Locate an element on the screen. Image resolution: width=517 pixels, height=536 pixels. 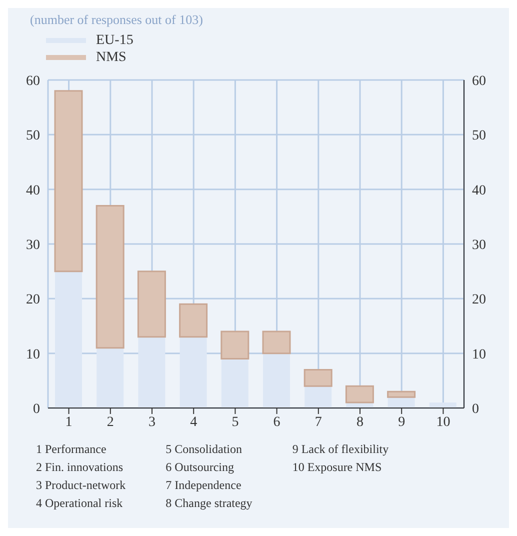
y2-tick-label: 20 is located at coordinates (479, 300).